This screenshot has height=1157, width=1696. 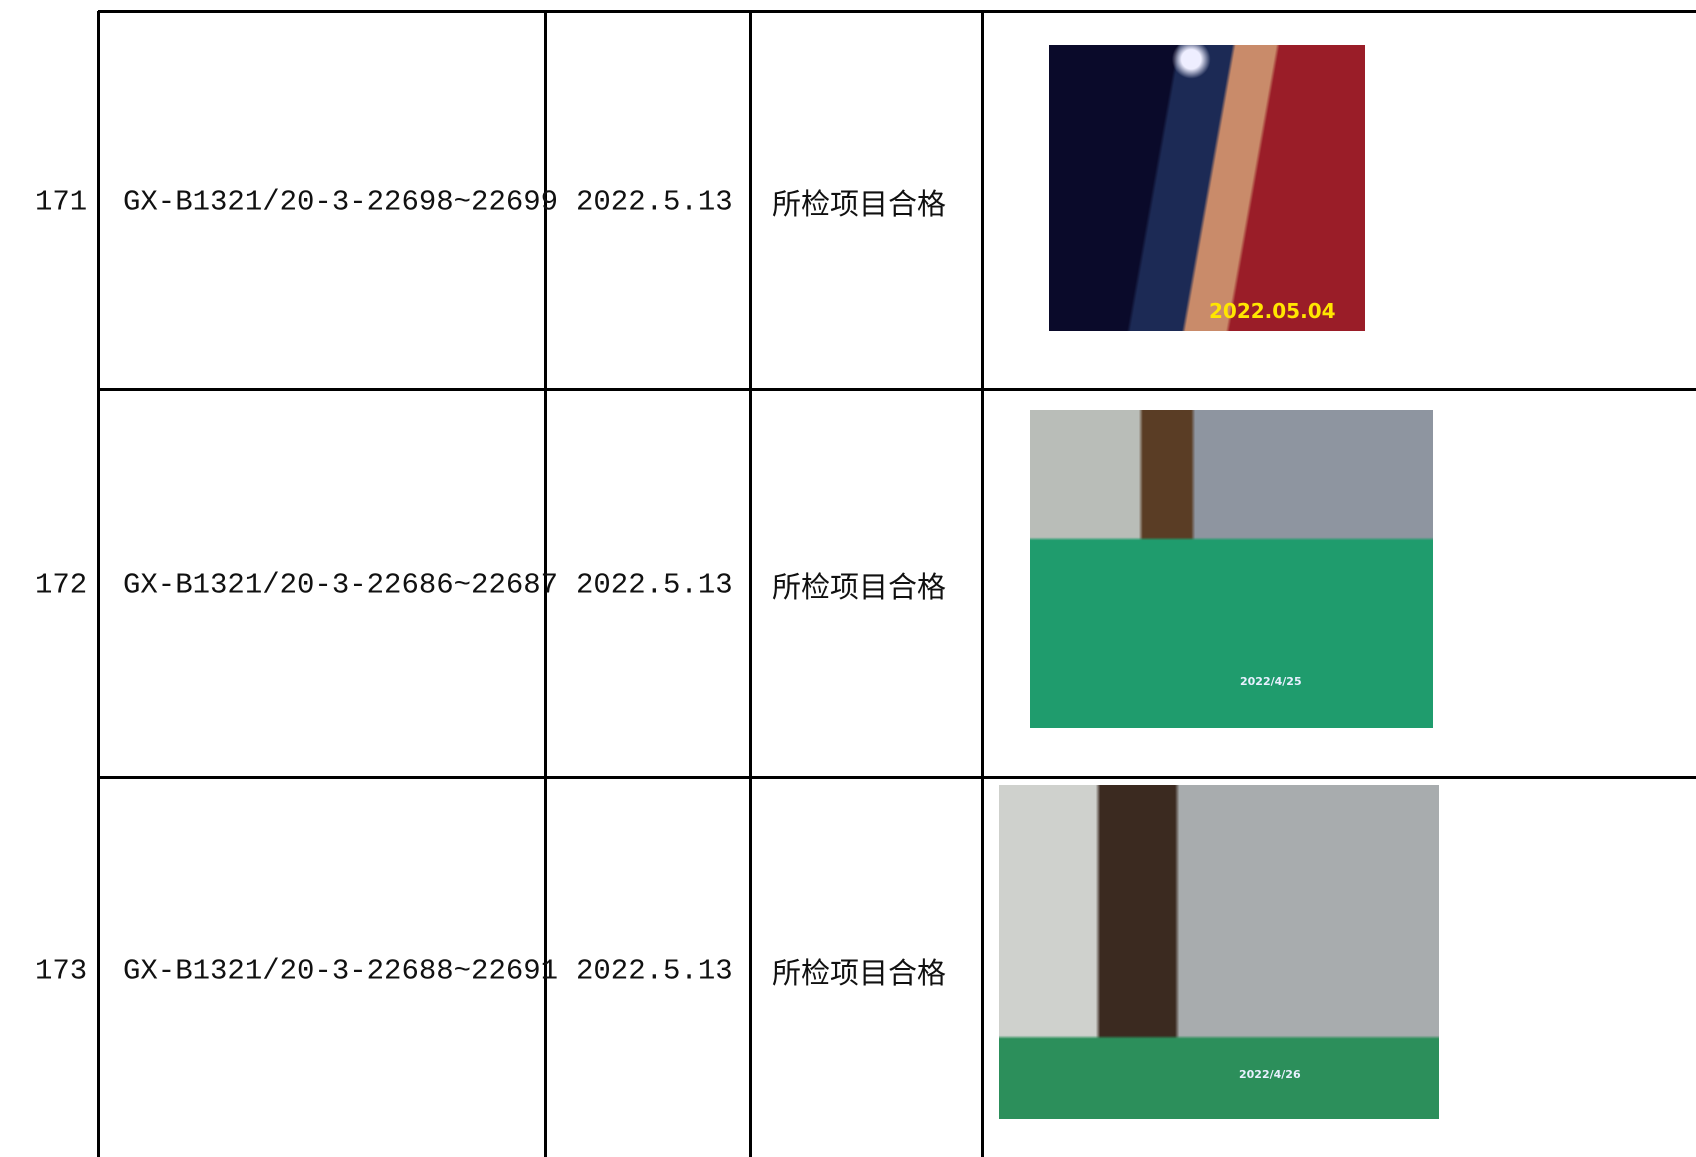 I want to click on sample-code: GX-B1321/20-3-22698~22699, so click(x=341, y=202).